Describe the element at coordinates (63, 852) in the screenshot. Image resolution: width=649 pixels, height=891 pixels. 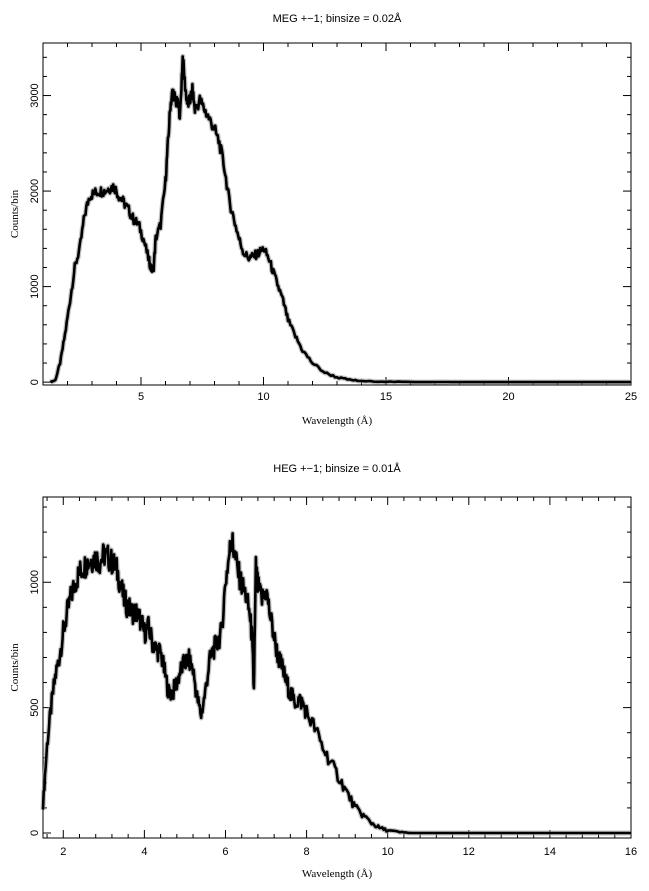
I see `x-tick-label: 2` at that location.